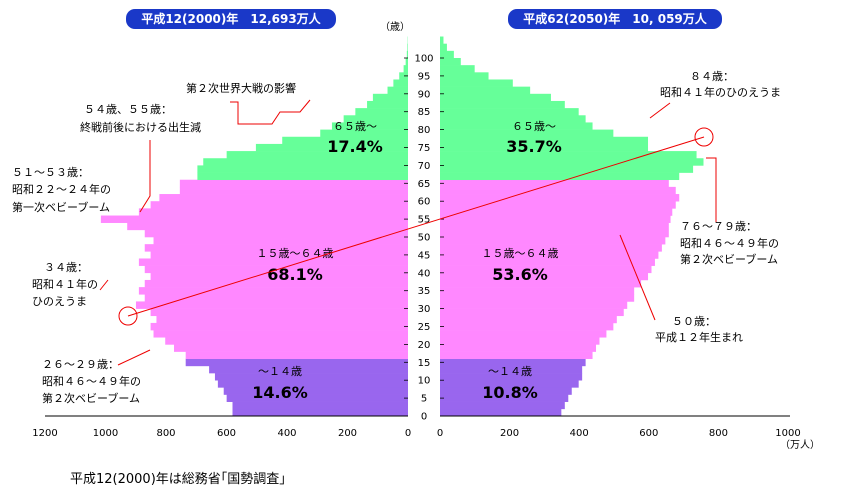 This screenshot has height=493, width=847. Describe the element at coordinates (423, 59) in the screenshot. I see `age-tick-100: 100` at that location.